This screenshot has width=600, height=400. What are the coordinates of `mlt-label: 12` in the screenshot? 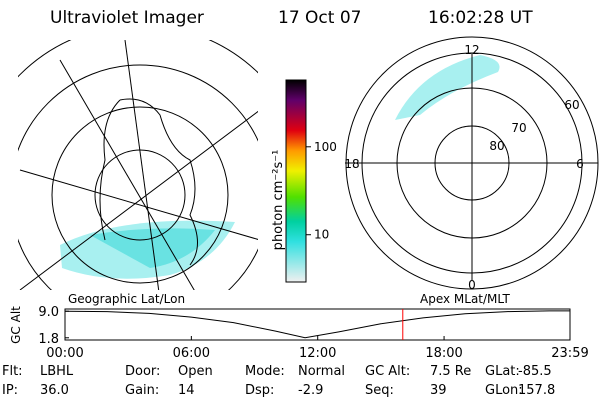 It's located at (471, 50).